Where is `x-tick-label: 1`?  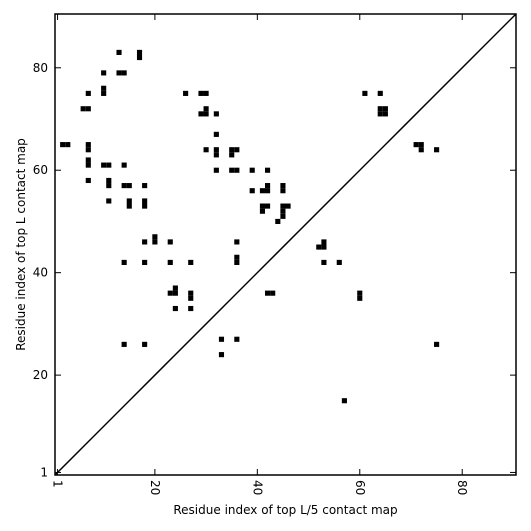 x-tick-label: 1 is located at coordinates (58, 484).